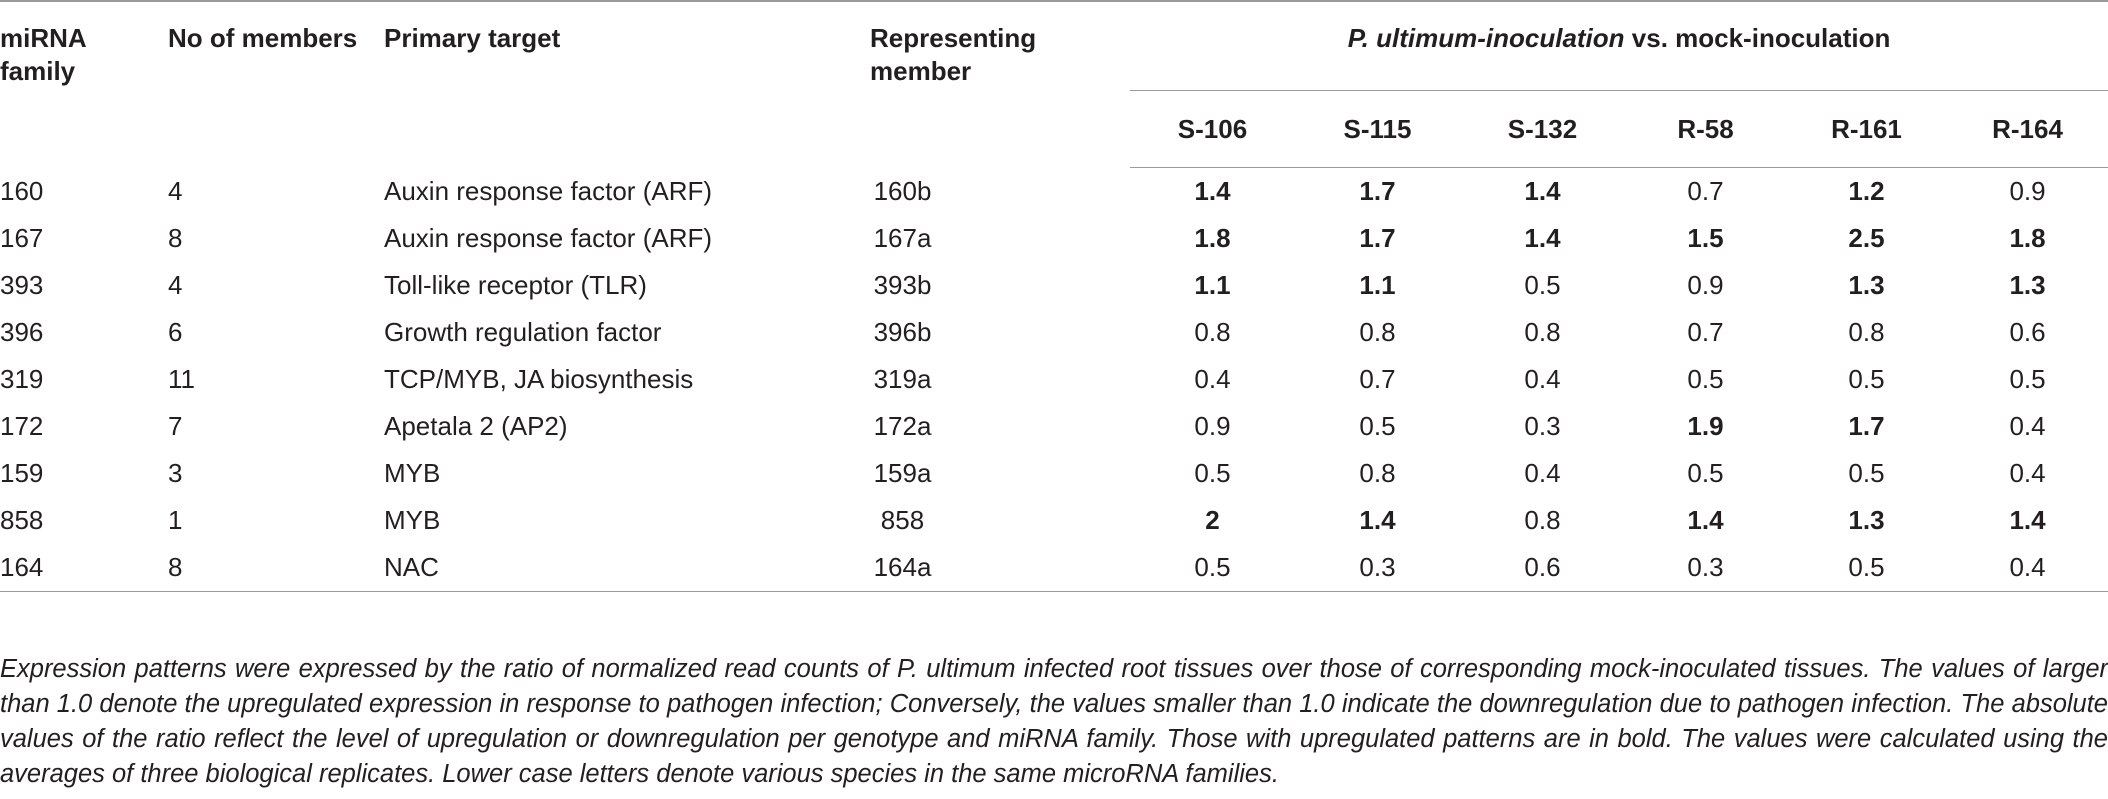  What do you see at coordinates (43, 54) in the screenshot?
I see `header-mirna-family: miRNA family` at bounding box center [43, 54].